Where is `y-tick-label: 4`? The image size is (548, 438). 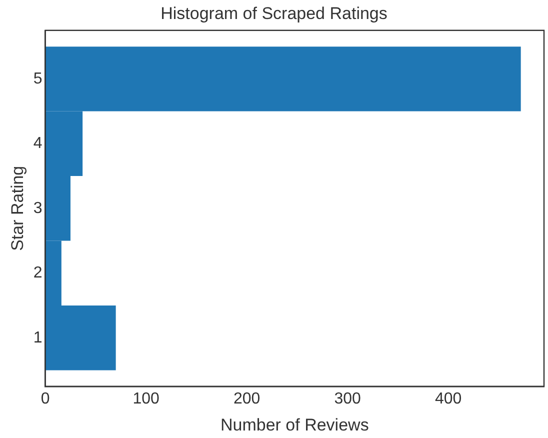 y-tick-label: 4 is located at coordinates (37, 143).